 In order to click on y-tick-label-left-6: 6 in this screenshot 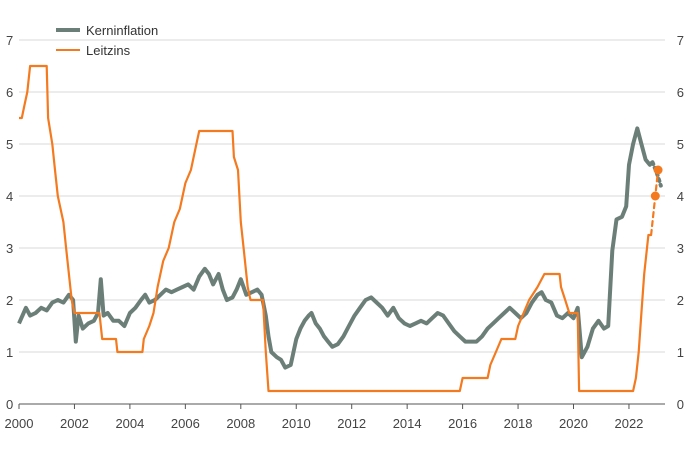, I will do `click(9, 92)`.